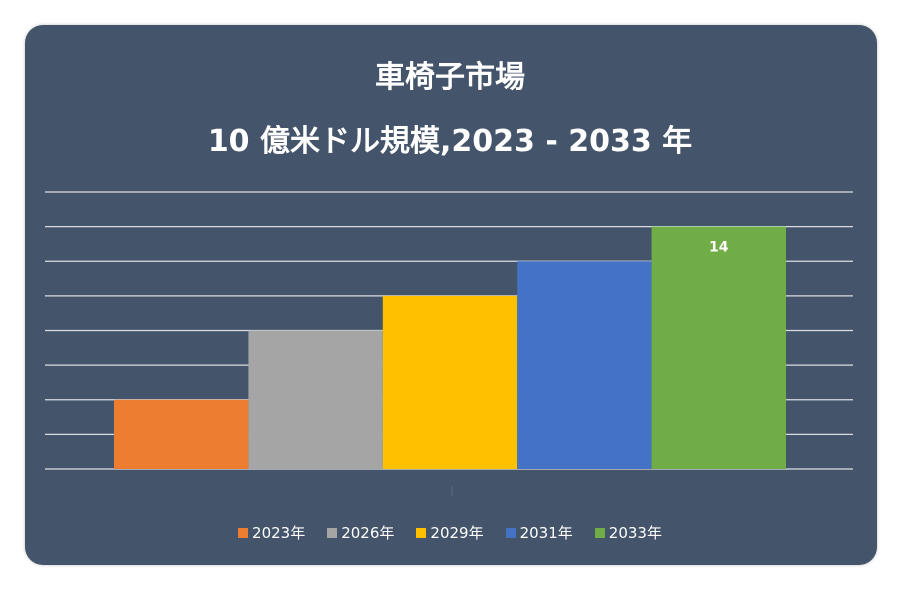  What do you see at coordinates (718, 347) in the screenshot?
I see `bar-2033年` at bounding box center [718, 347].